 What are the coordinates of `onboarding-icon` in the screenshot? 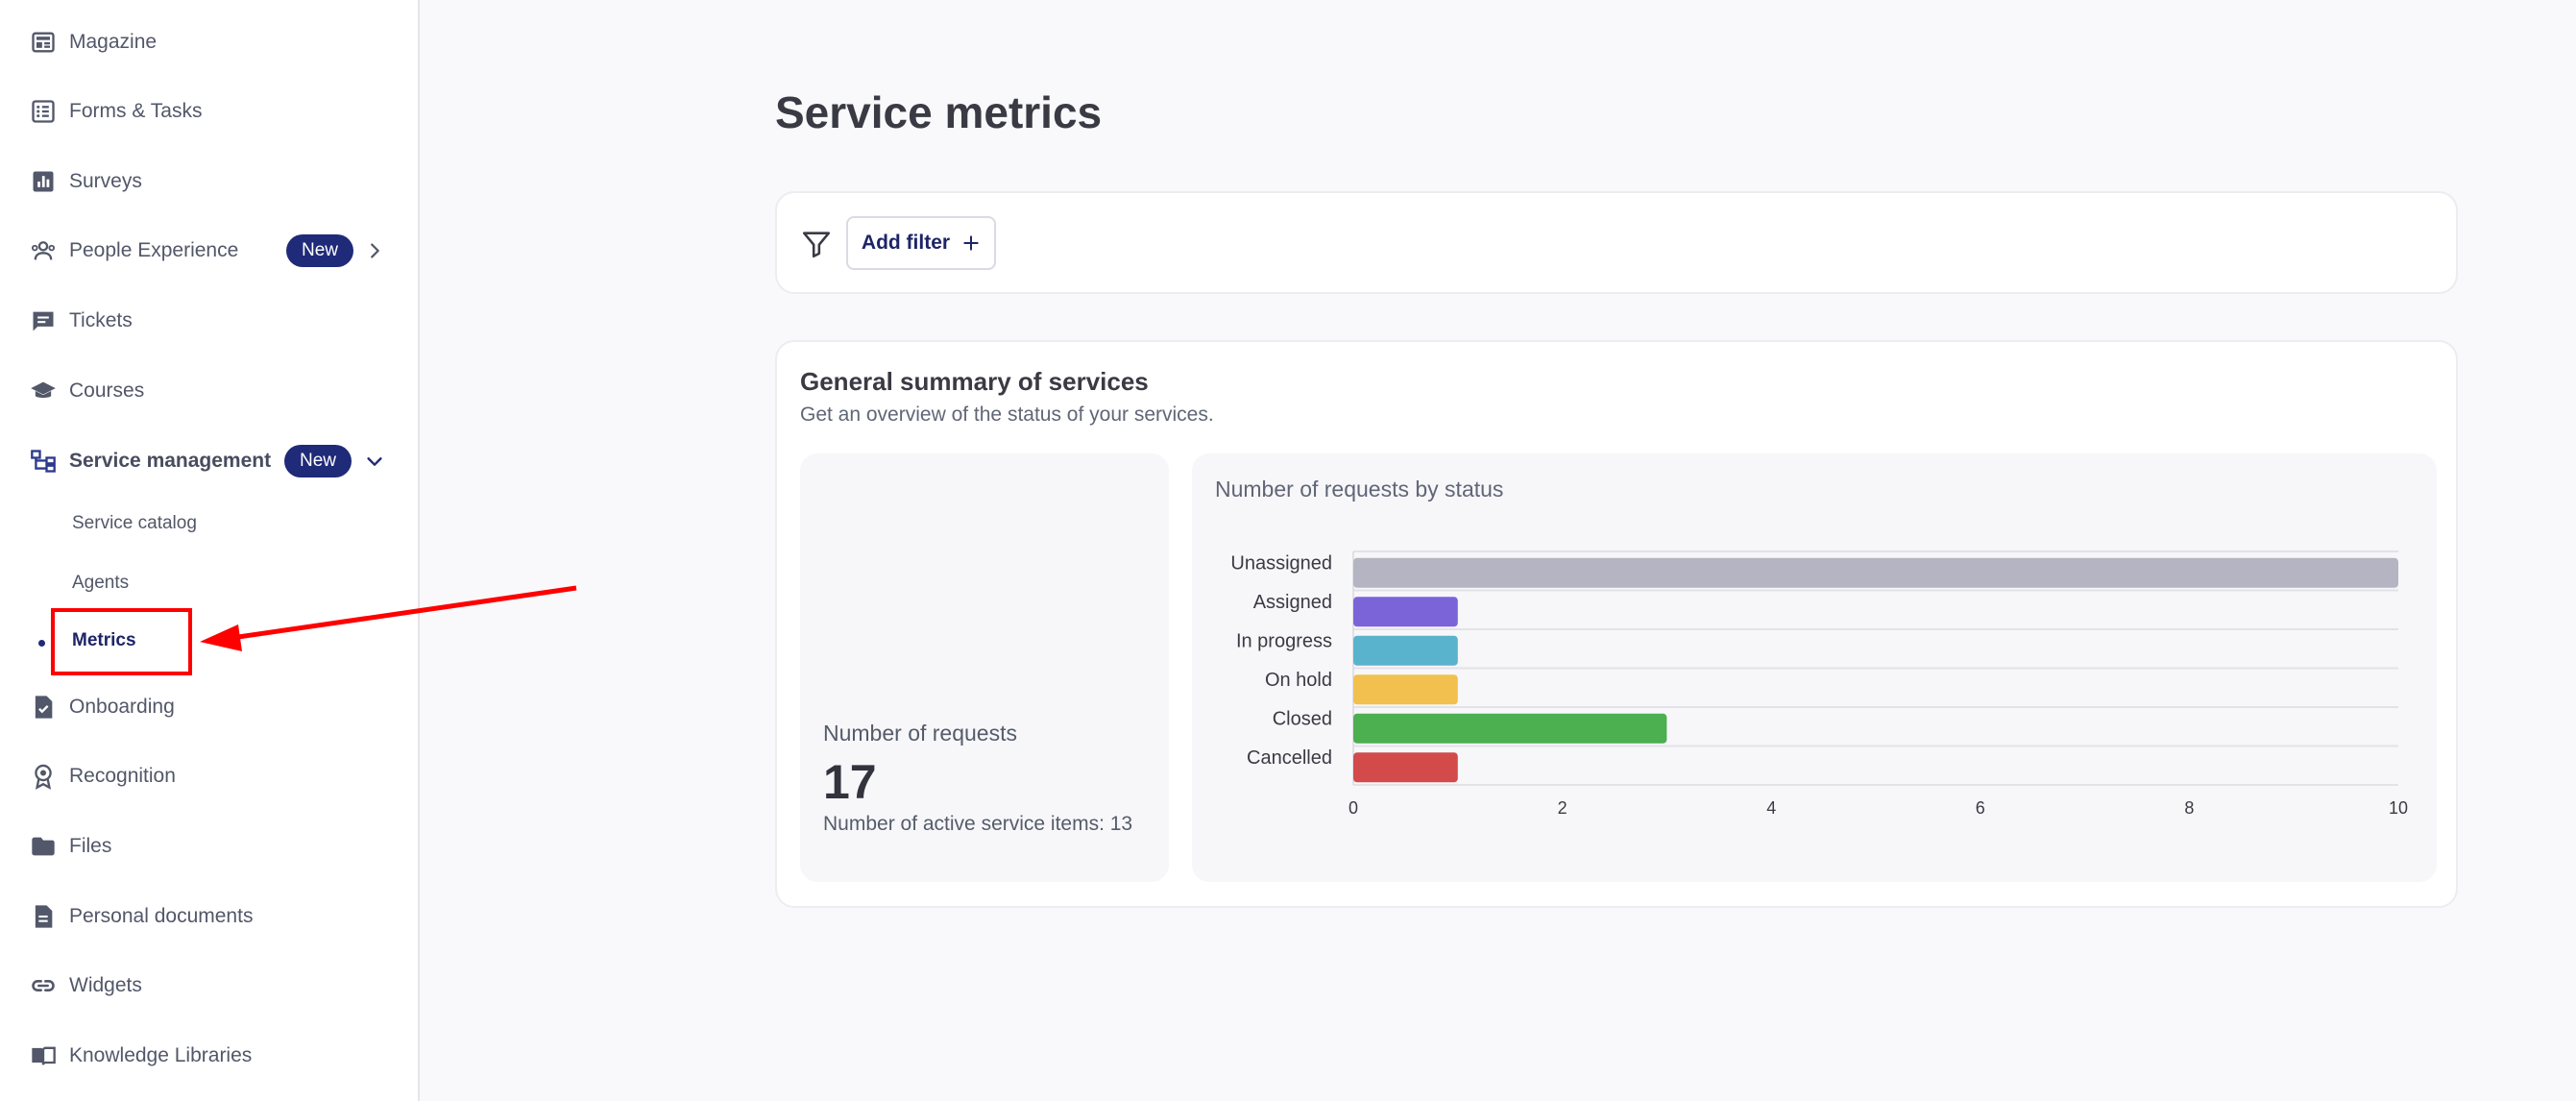 It's located at (43, 707).